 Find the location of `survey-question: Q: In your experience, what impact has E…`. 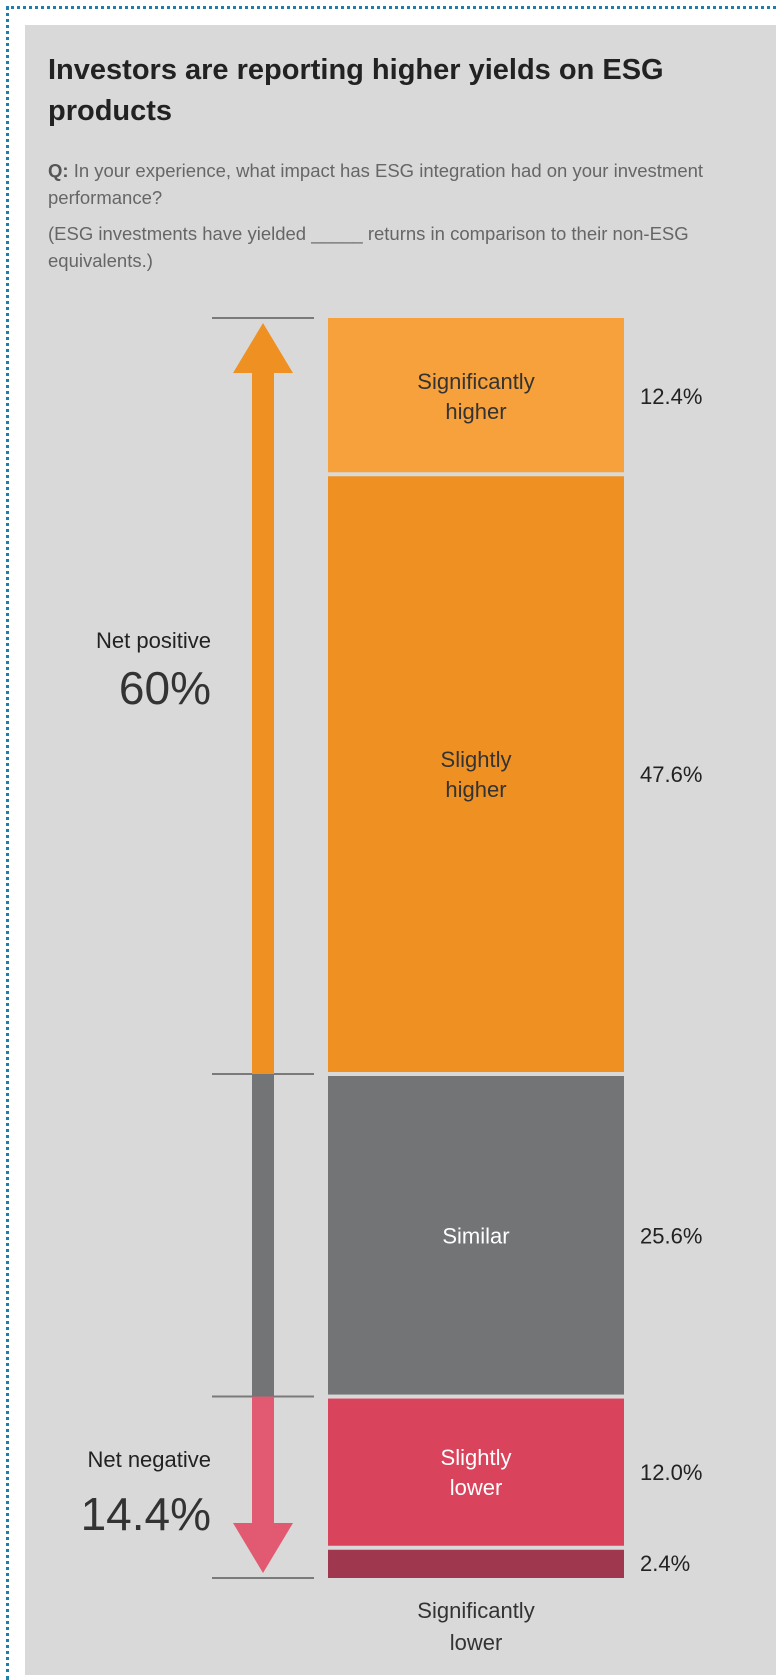

survey-question: Q: In your experience, what impact has E… is located at coordinates (388, 184).